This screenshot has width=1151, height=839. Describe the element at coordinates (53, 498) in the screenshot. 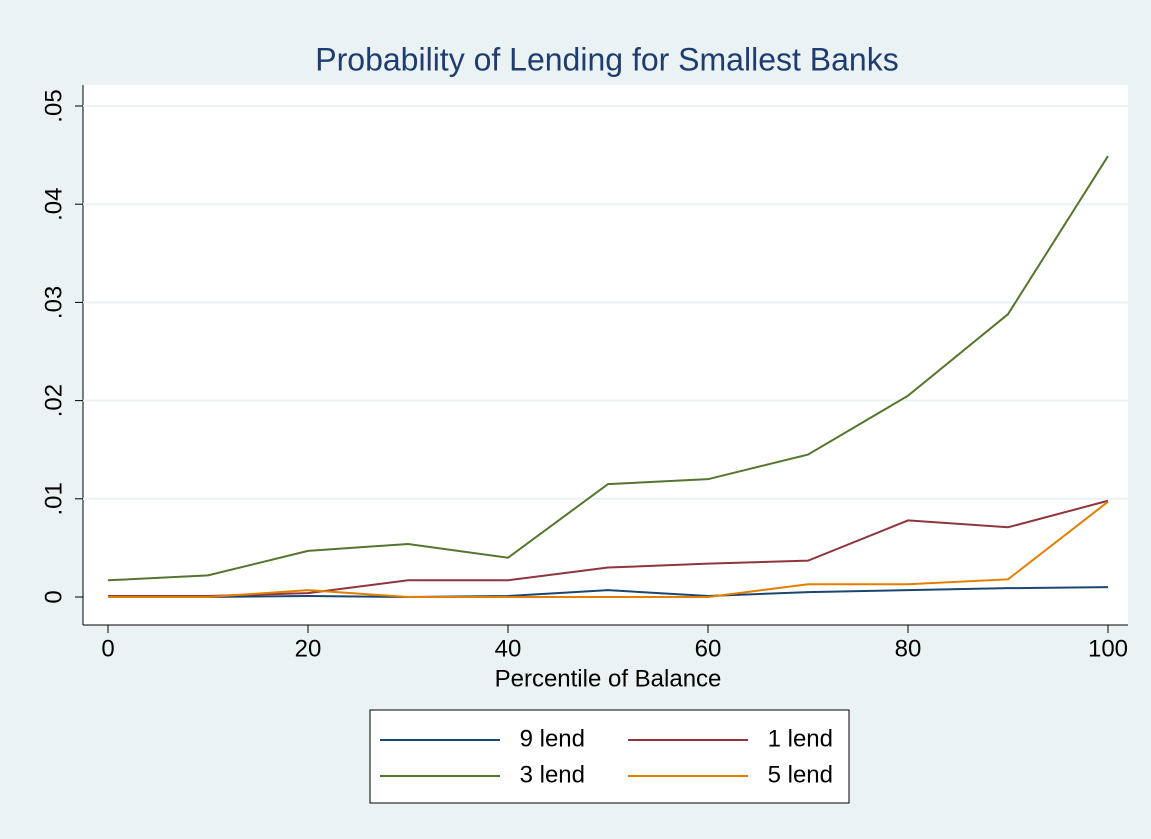

I see `y-tick-label: .01` at that location.